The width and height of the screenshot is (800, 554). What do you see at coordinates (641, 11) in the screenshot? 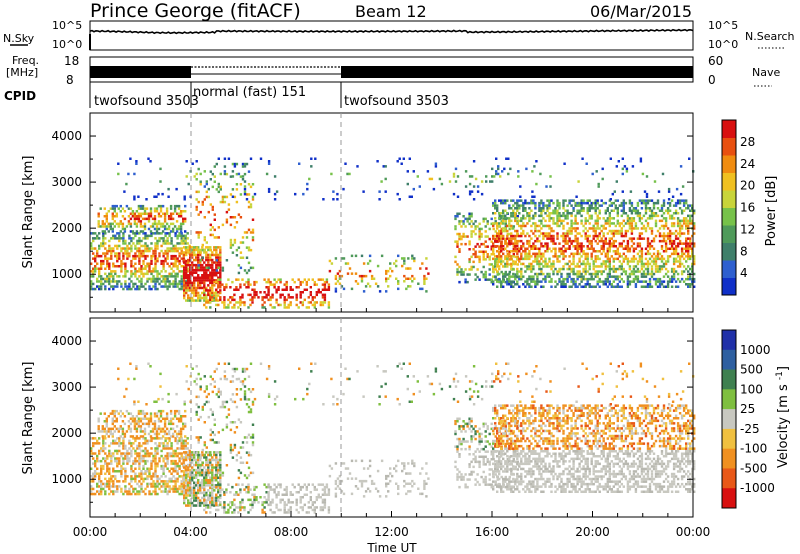
I see `date-label: 06/Mar/2015` at bounding box center [641, 11].